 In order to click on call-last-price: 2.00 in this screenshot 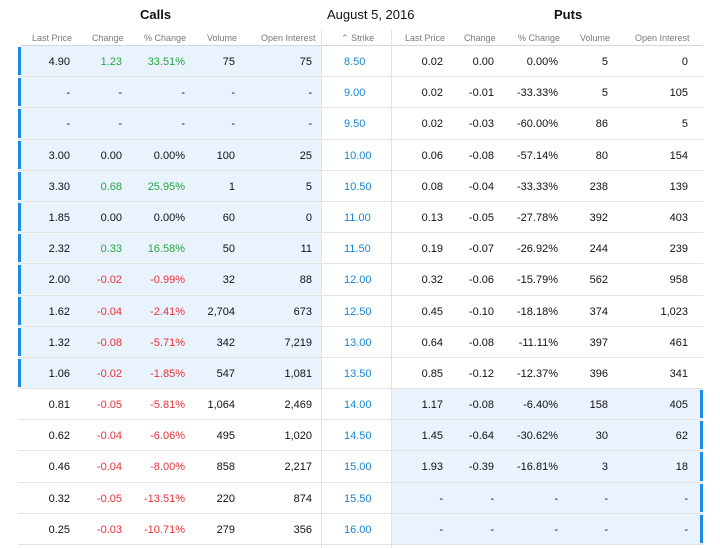, I will do `click(59, 280)`.